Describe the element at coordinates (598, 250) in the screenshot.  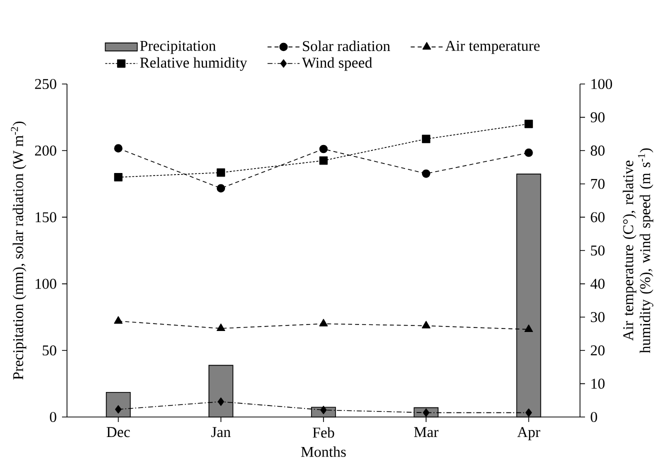
I see `y2-tick-label: 50` at that location.